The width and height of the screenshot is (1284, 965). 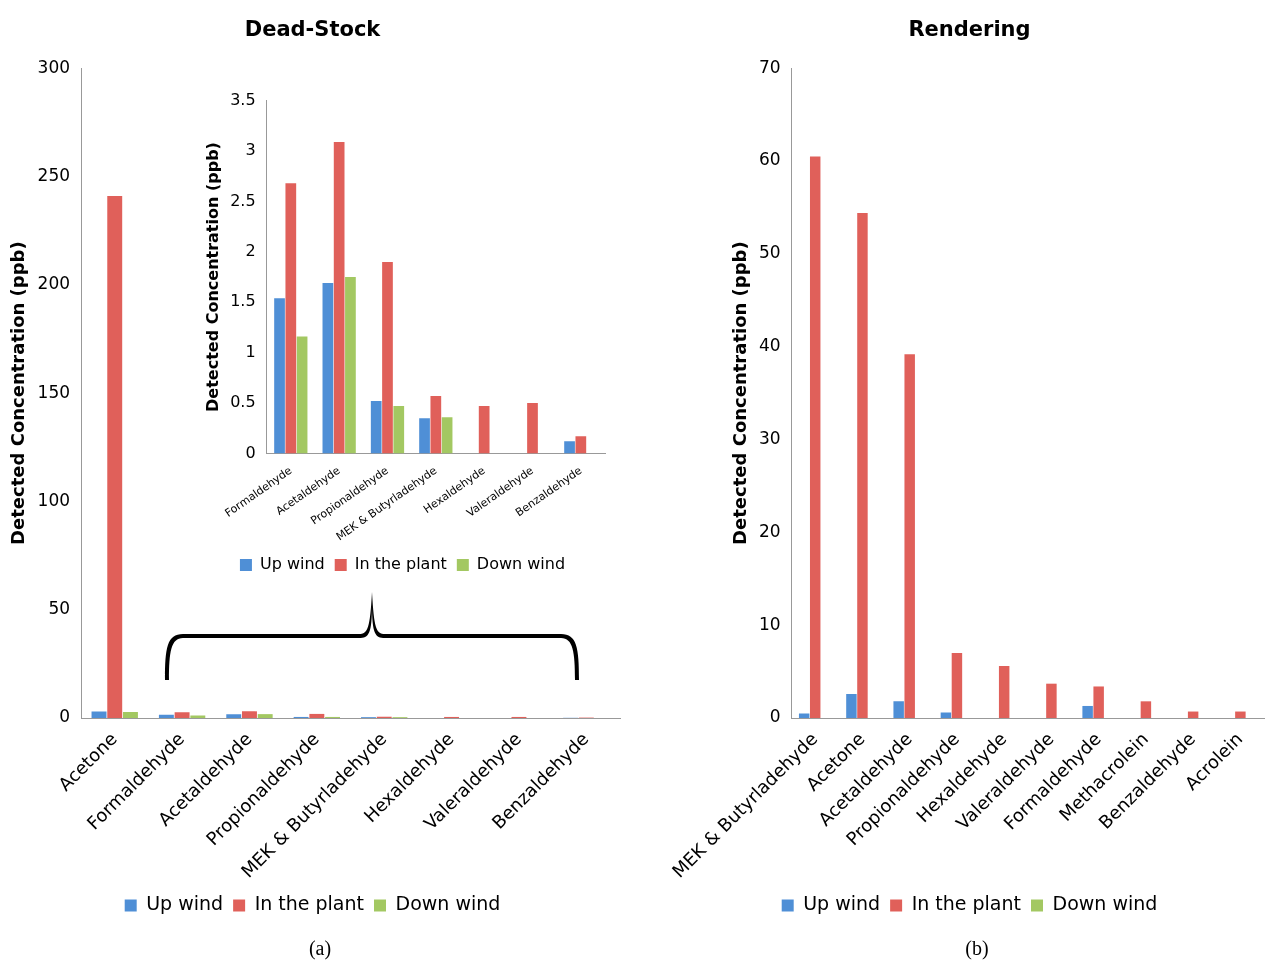 What do you see at coordinates (977, 948) in the screenshot?
I see `text: (b)` at bounding box center [977, 948].